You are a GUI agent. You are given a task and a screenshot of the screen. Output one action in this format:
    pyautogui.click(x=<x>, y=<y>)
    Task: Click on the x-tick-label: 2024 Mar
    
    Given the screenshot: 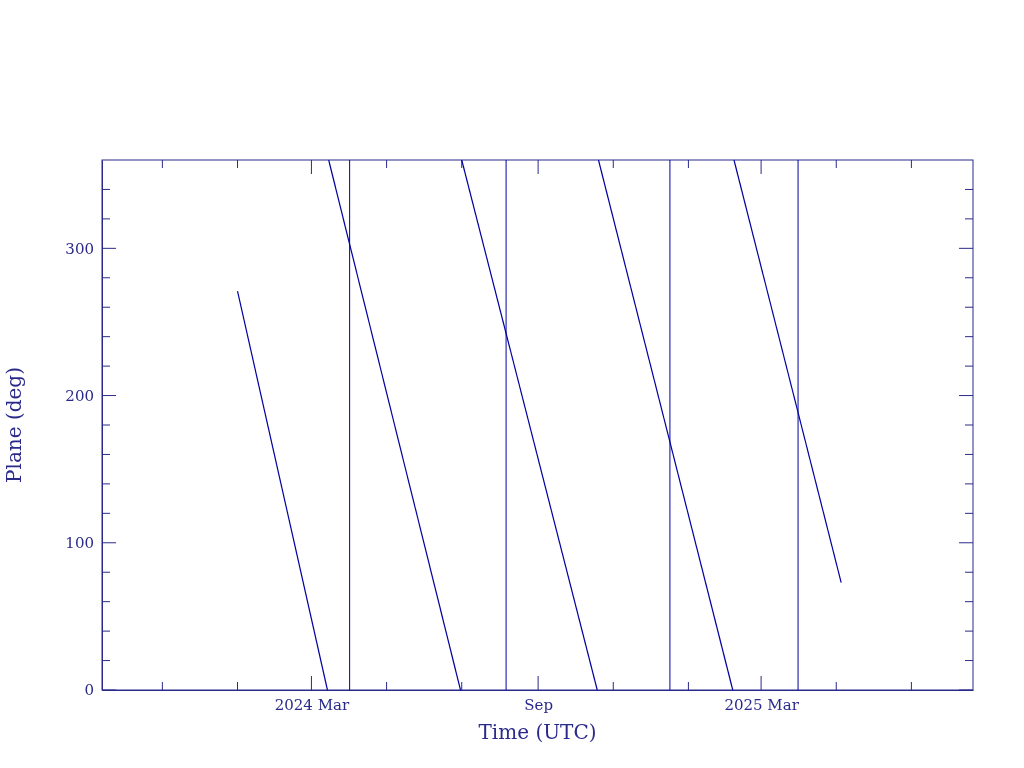 What is the action you would take?
    pyautogui.click(x=312, y=704)
    